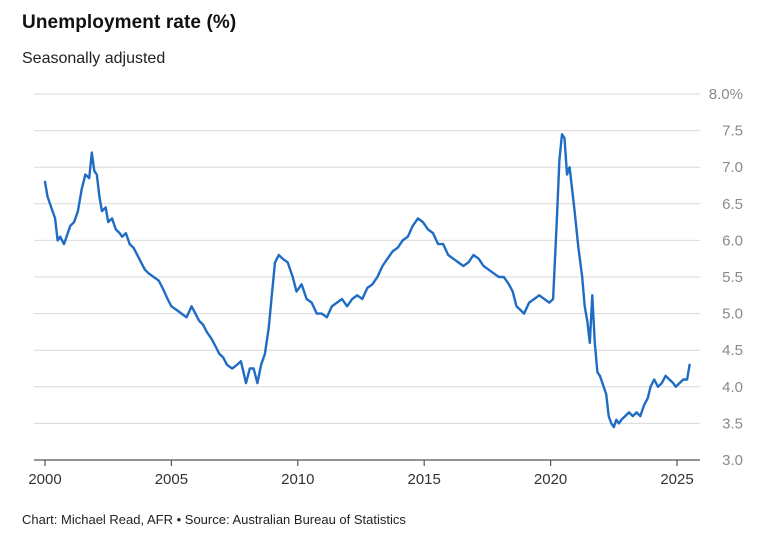 This screenshot has height=542, width=767. I want to click on y-tick-label: 6.0, so click(732, 240).